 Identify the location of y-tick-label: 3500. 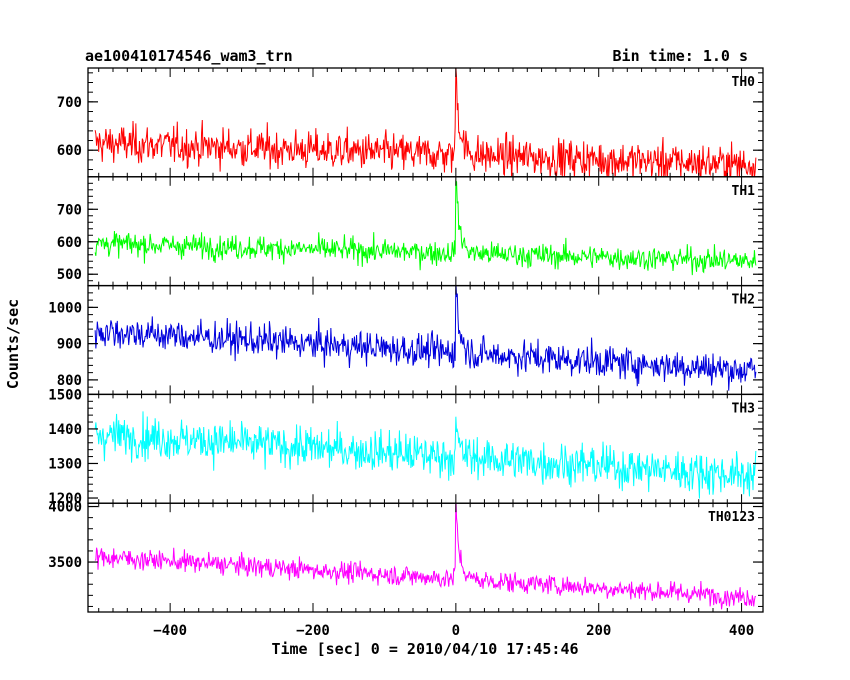
(65, 563).